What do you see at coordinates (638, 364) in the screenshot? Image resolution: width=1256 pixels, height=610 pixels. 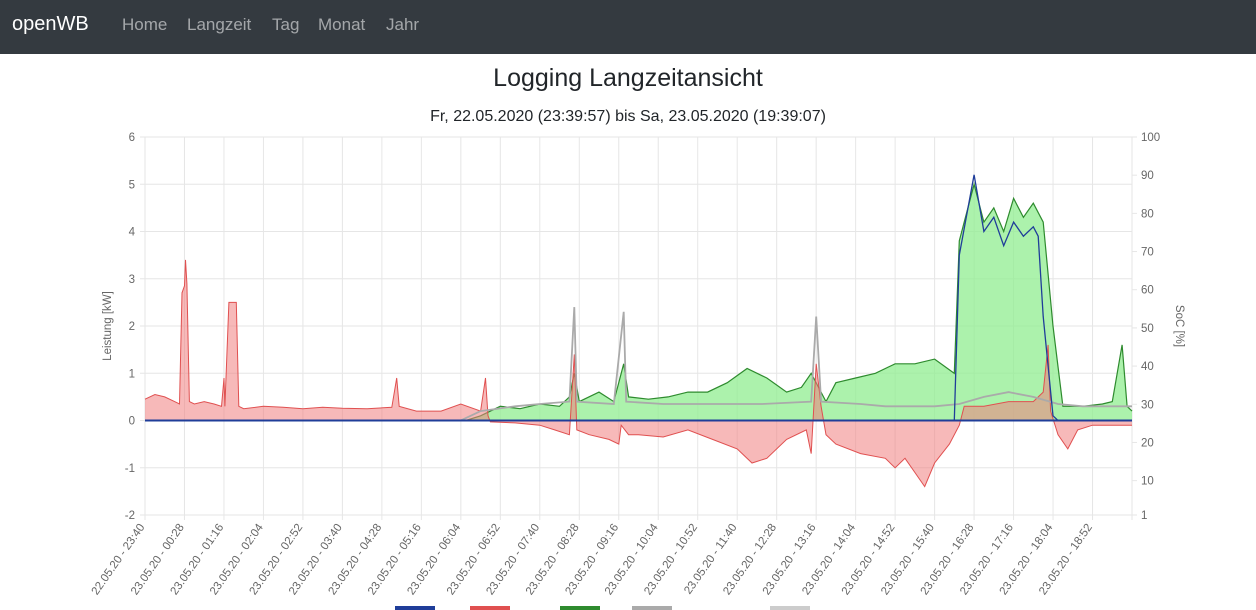 I see `series-house-line` at bounding box center [638, 364].